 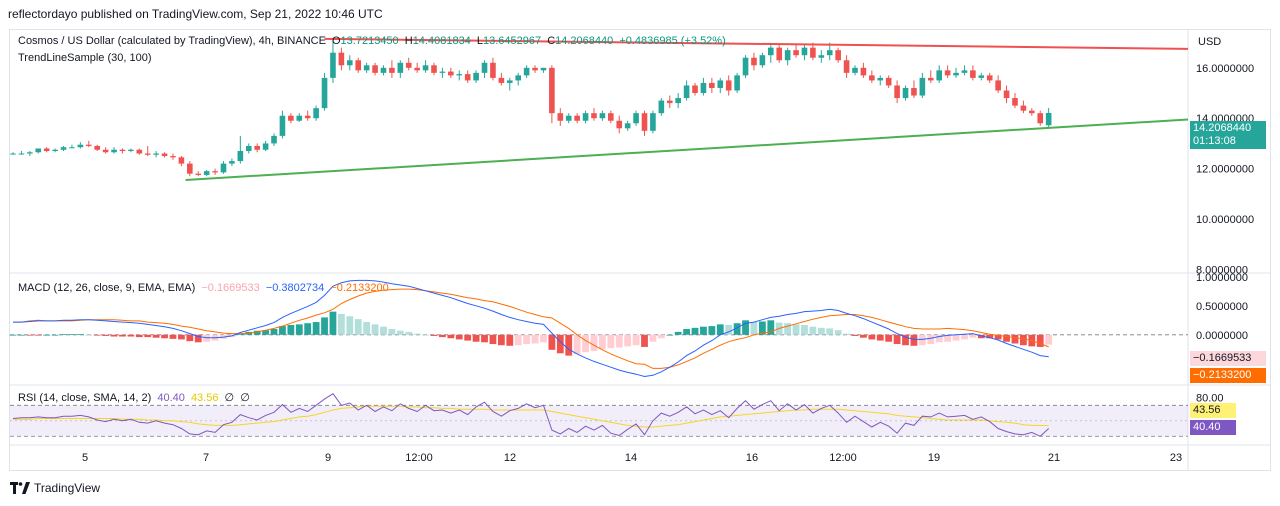 I want to click on support-trendline, so click(x=687, y=149).